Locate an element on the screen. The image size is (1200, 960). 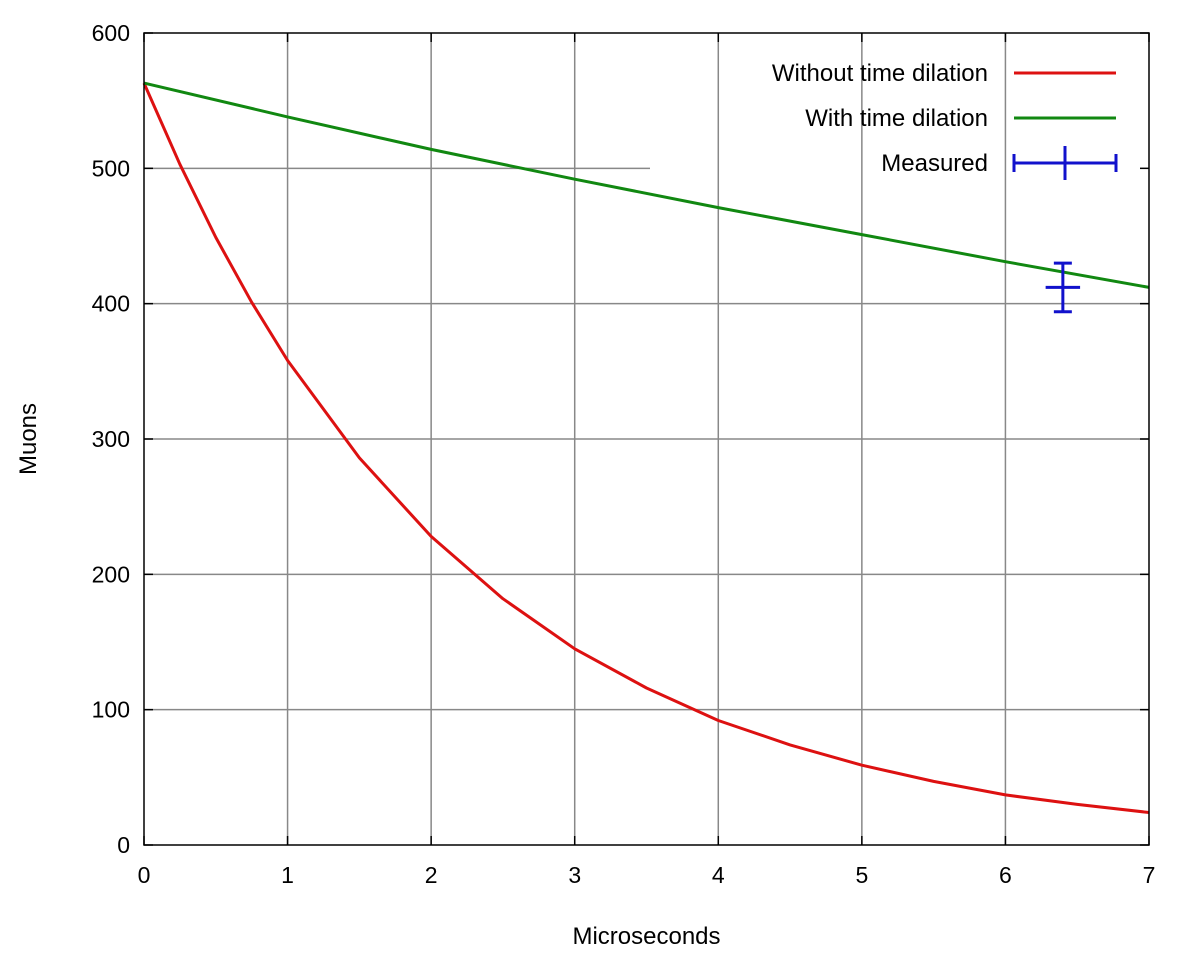
x-tick-label: 3 is located at coordinates (574, 875).